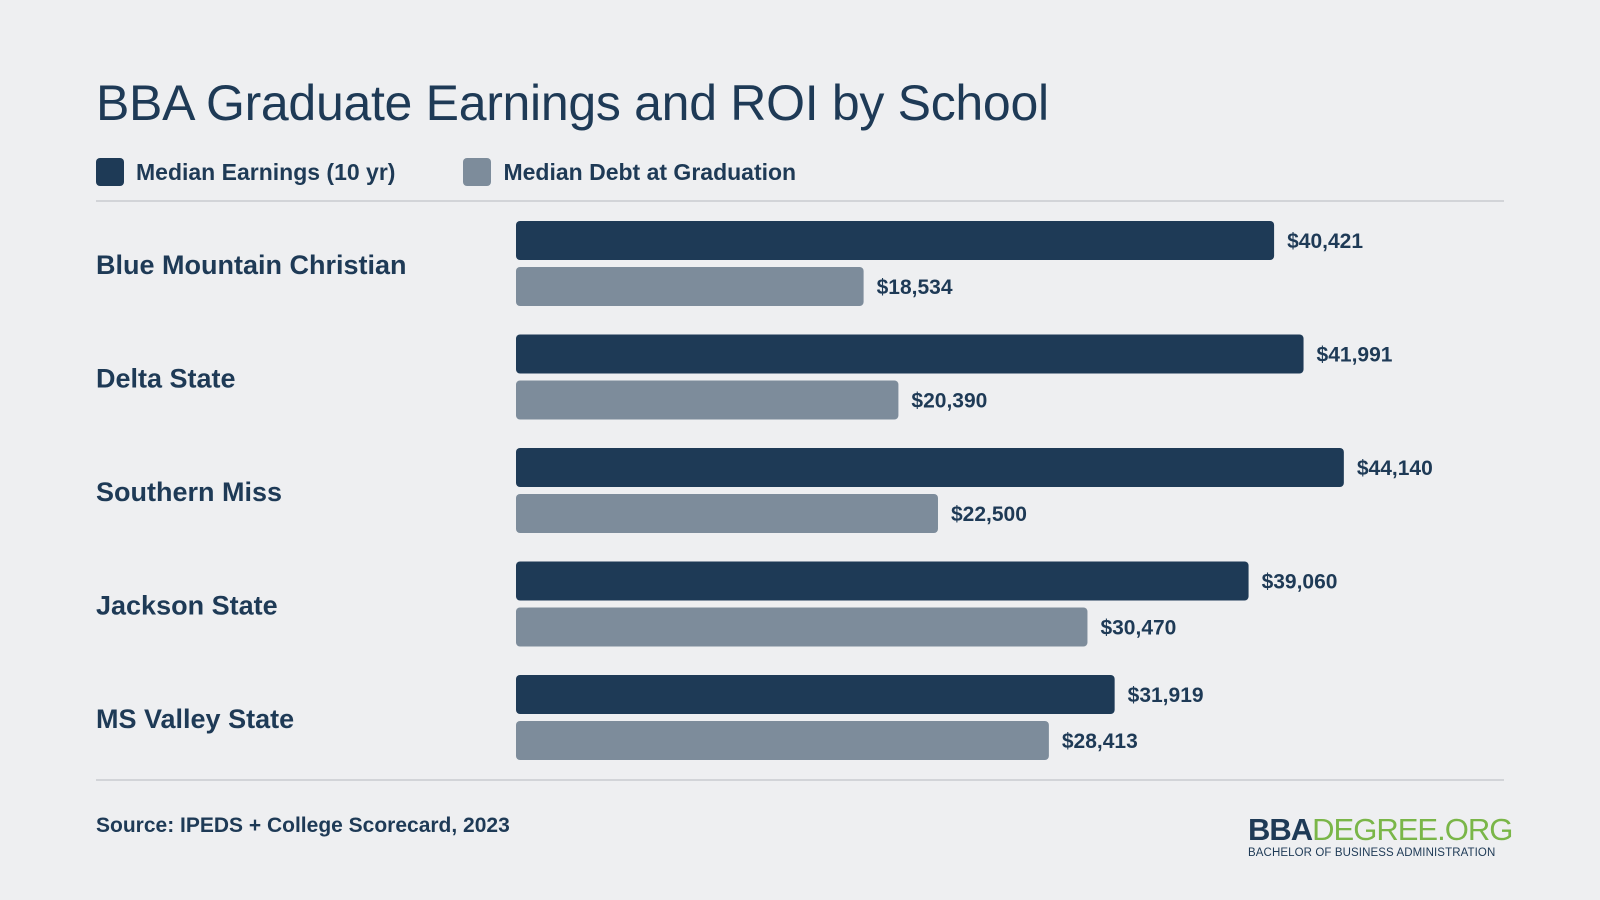 Image resolution: width=1600 pixels, height=900 pixels. What do you see at coordinates (989, 514) in the screenshot?
I see `debt-value-label: $22,500` at bounding box center [989, 514].